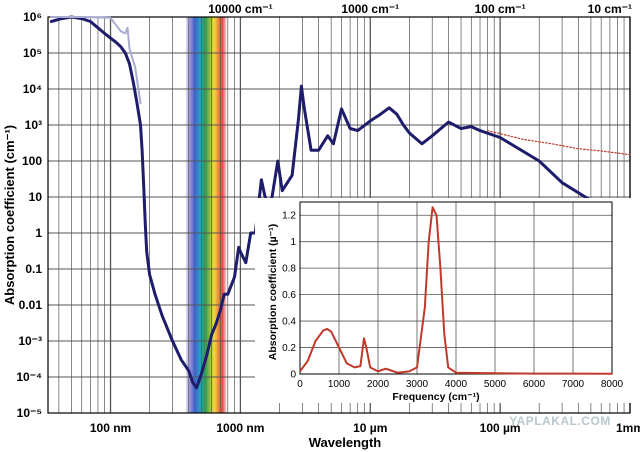 The width and height of the screenshot is (640, 452). Describe the element at coordinates (558, 143) in the screenshot. I see `extension-absorption-curve` at that location.